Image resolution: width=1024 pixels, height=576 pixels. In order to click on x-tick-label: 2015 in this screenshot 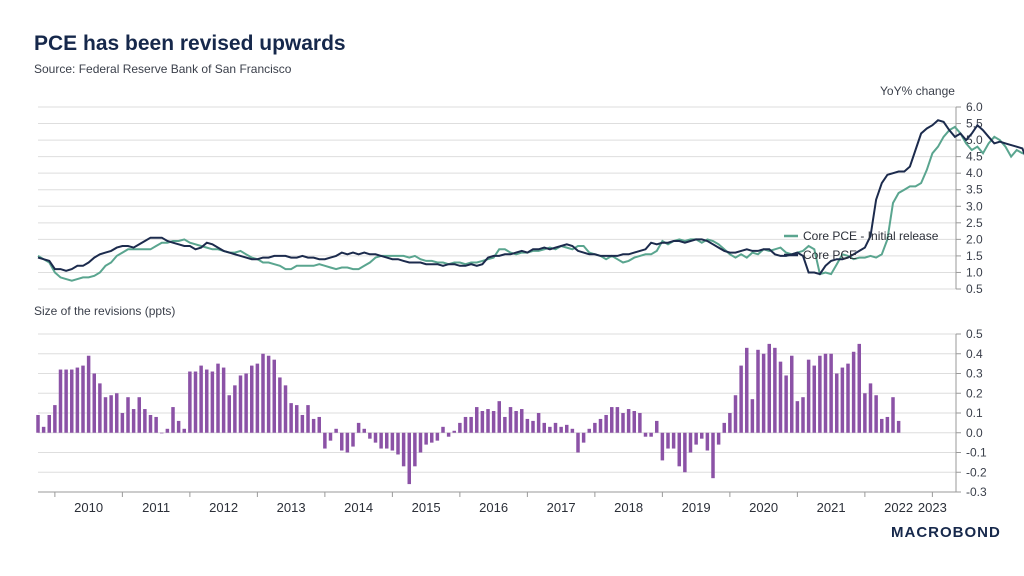, I will do `click(426, 507)`.